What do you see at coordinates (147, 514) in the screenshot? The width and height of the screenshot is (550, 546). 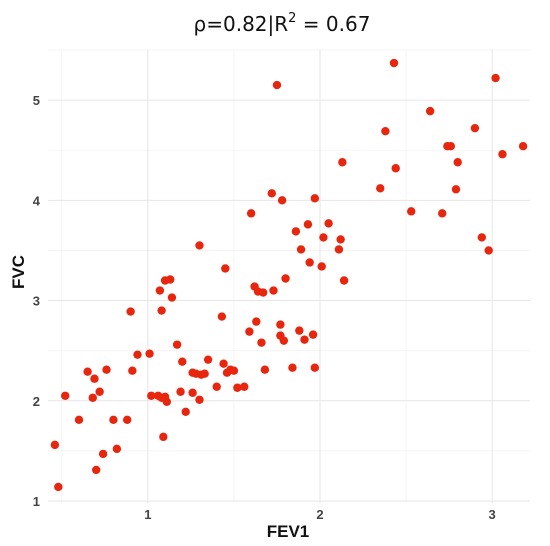 I see `x-tick-label: 1` at bounding box center [147, 514].